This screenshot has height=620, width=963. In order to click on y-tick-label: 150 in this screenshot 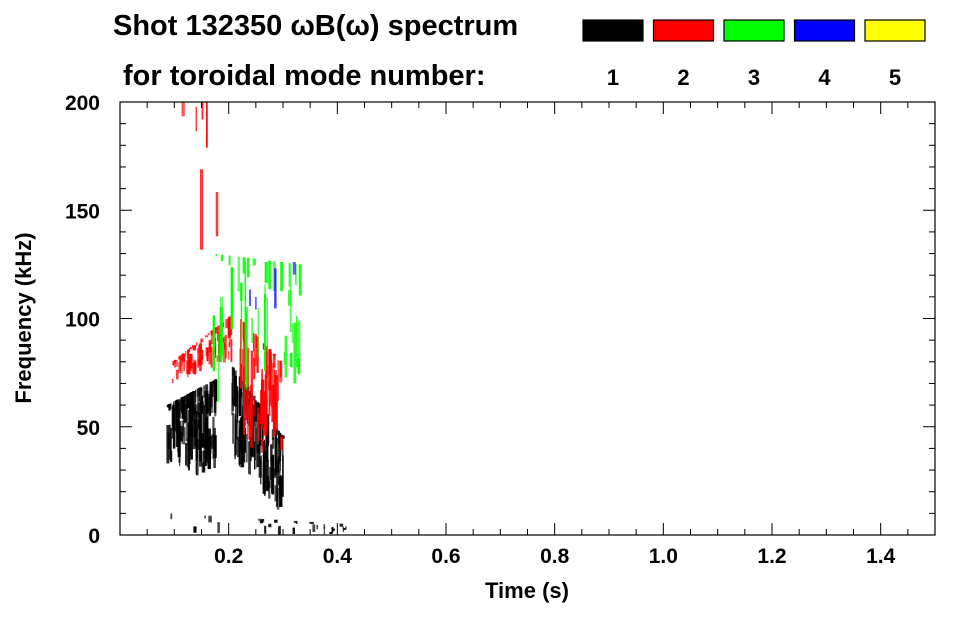, I will do `click(82, 211)`.